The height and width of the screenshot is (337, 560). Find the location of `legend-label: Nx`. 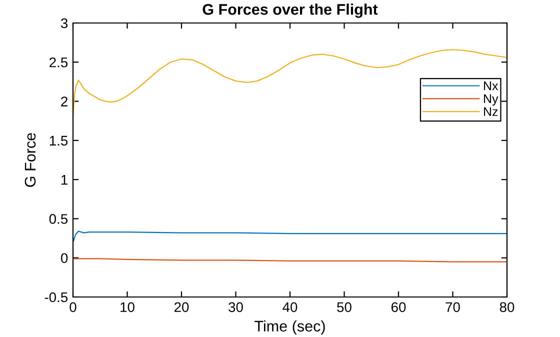

legend-label: Nx is located at coordinates (491, 86).